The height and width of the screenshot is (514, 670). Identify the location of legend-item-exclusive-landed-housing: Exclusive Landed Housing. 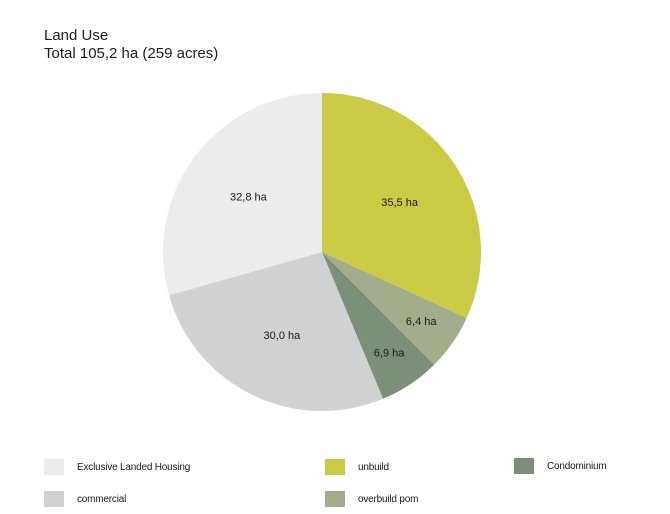
(117, 467).